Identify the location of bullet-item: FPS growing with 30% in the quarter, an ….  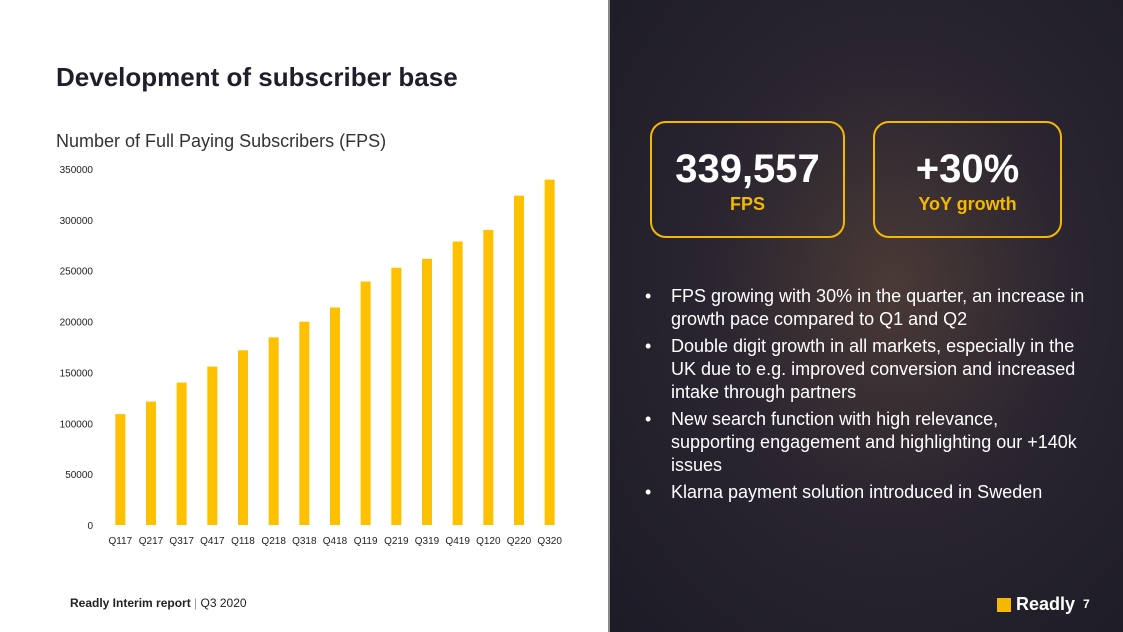
(865, 308).